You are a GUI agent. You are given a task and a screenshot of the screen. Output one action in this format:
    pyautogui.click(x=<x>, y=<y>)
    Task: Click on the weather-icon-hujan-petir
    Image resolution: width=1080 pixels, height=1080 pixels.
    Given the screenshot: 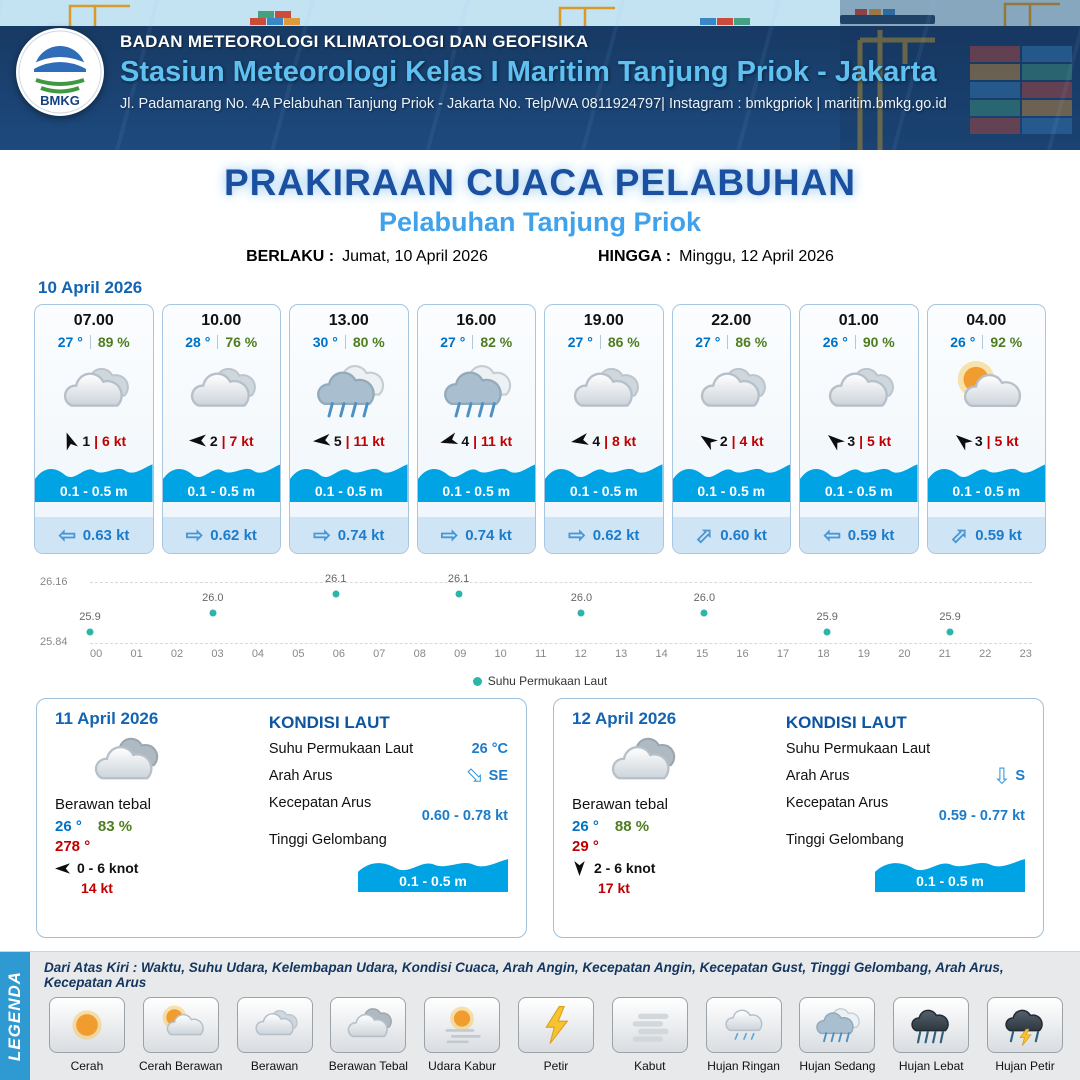 What is the action you would take?
    pyautogui.click(x=1025, y=1025)
    